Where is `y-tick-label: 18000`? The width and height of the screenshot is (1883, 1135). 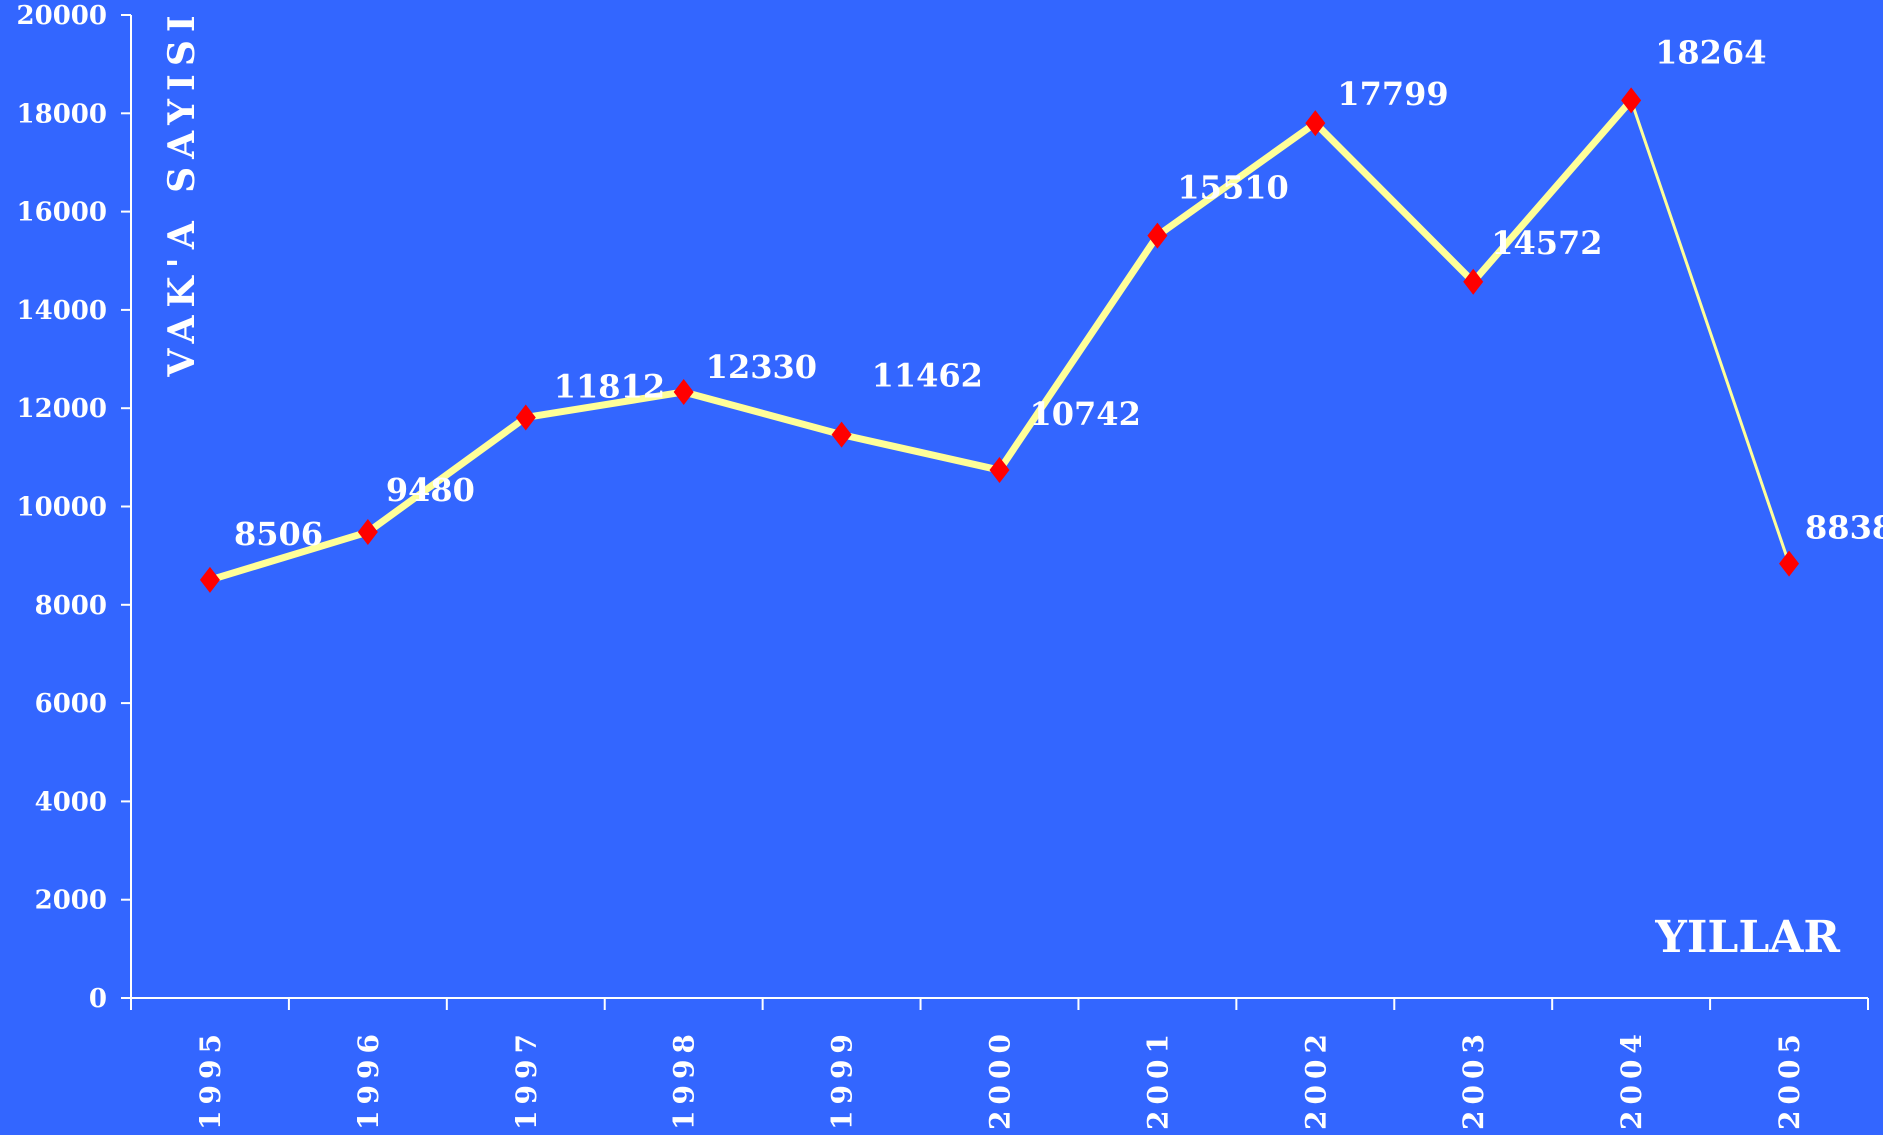
y-tick-label: 18000 is located at coordinates (62, 114).